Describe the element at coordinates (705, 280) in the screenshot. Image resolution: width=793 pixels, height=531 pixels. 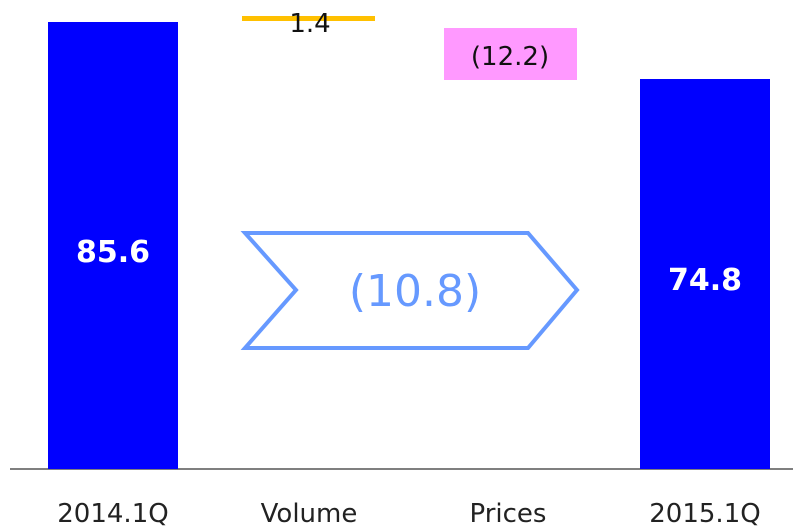
I see `bar-label-2015-1q: 74.8` at that location.